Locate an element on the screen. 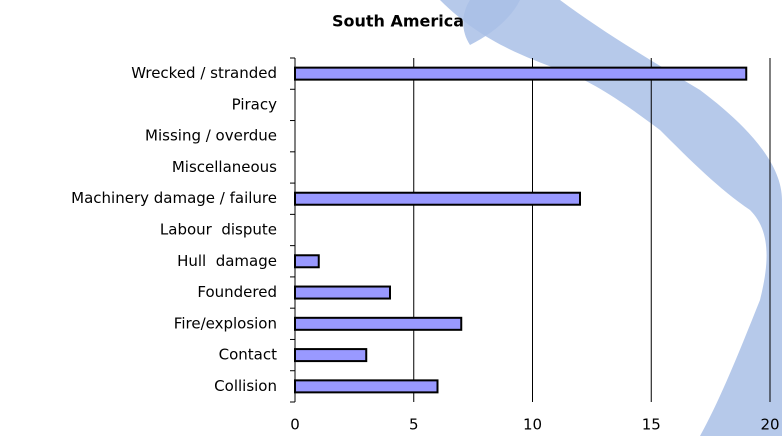 This screenshot has height=436, width=782. y-tick-label: Wrecked / stranded is located at coordinates (204, 73).